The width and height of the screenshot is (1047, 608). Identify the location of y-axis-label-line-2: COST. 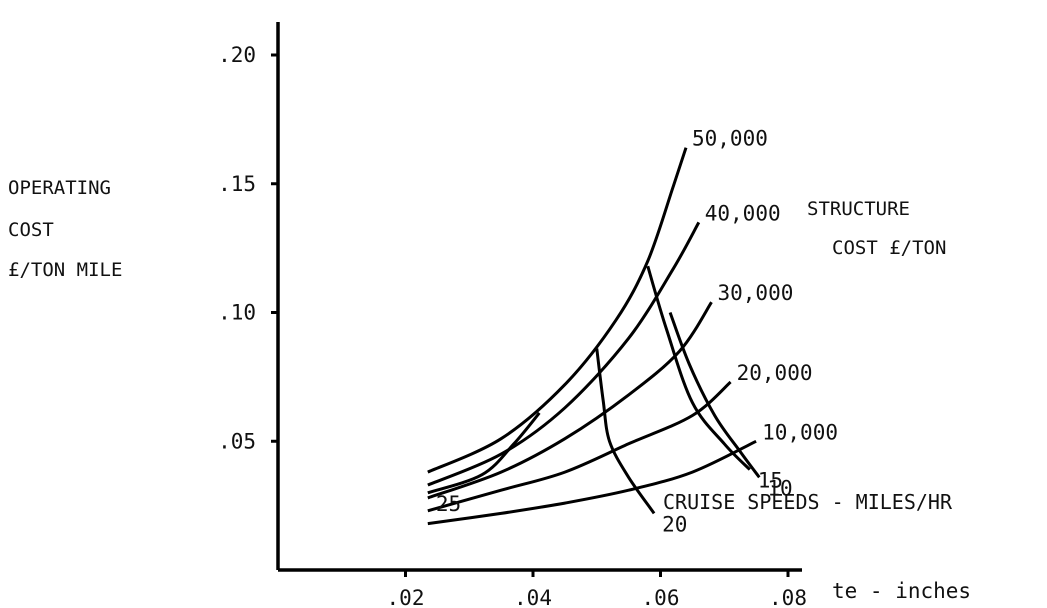
(31, 230).